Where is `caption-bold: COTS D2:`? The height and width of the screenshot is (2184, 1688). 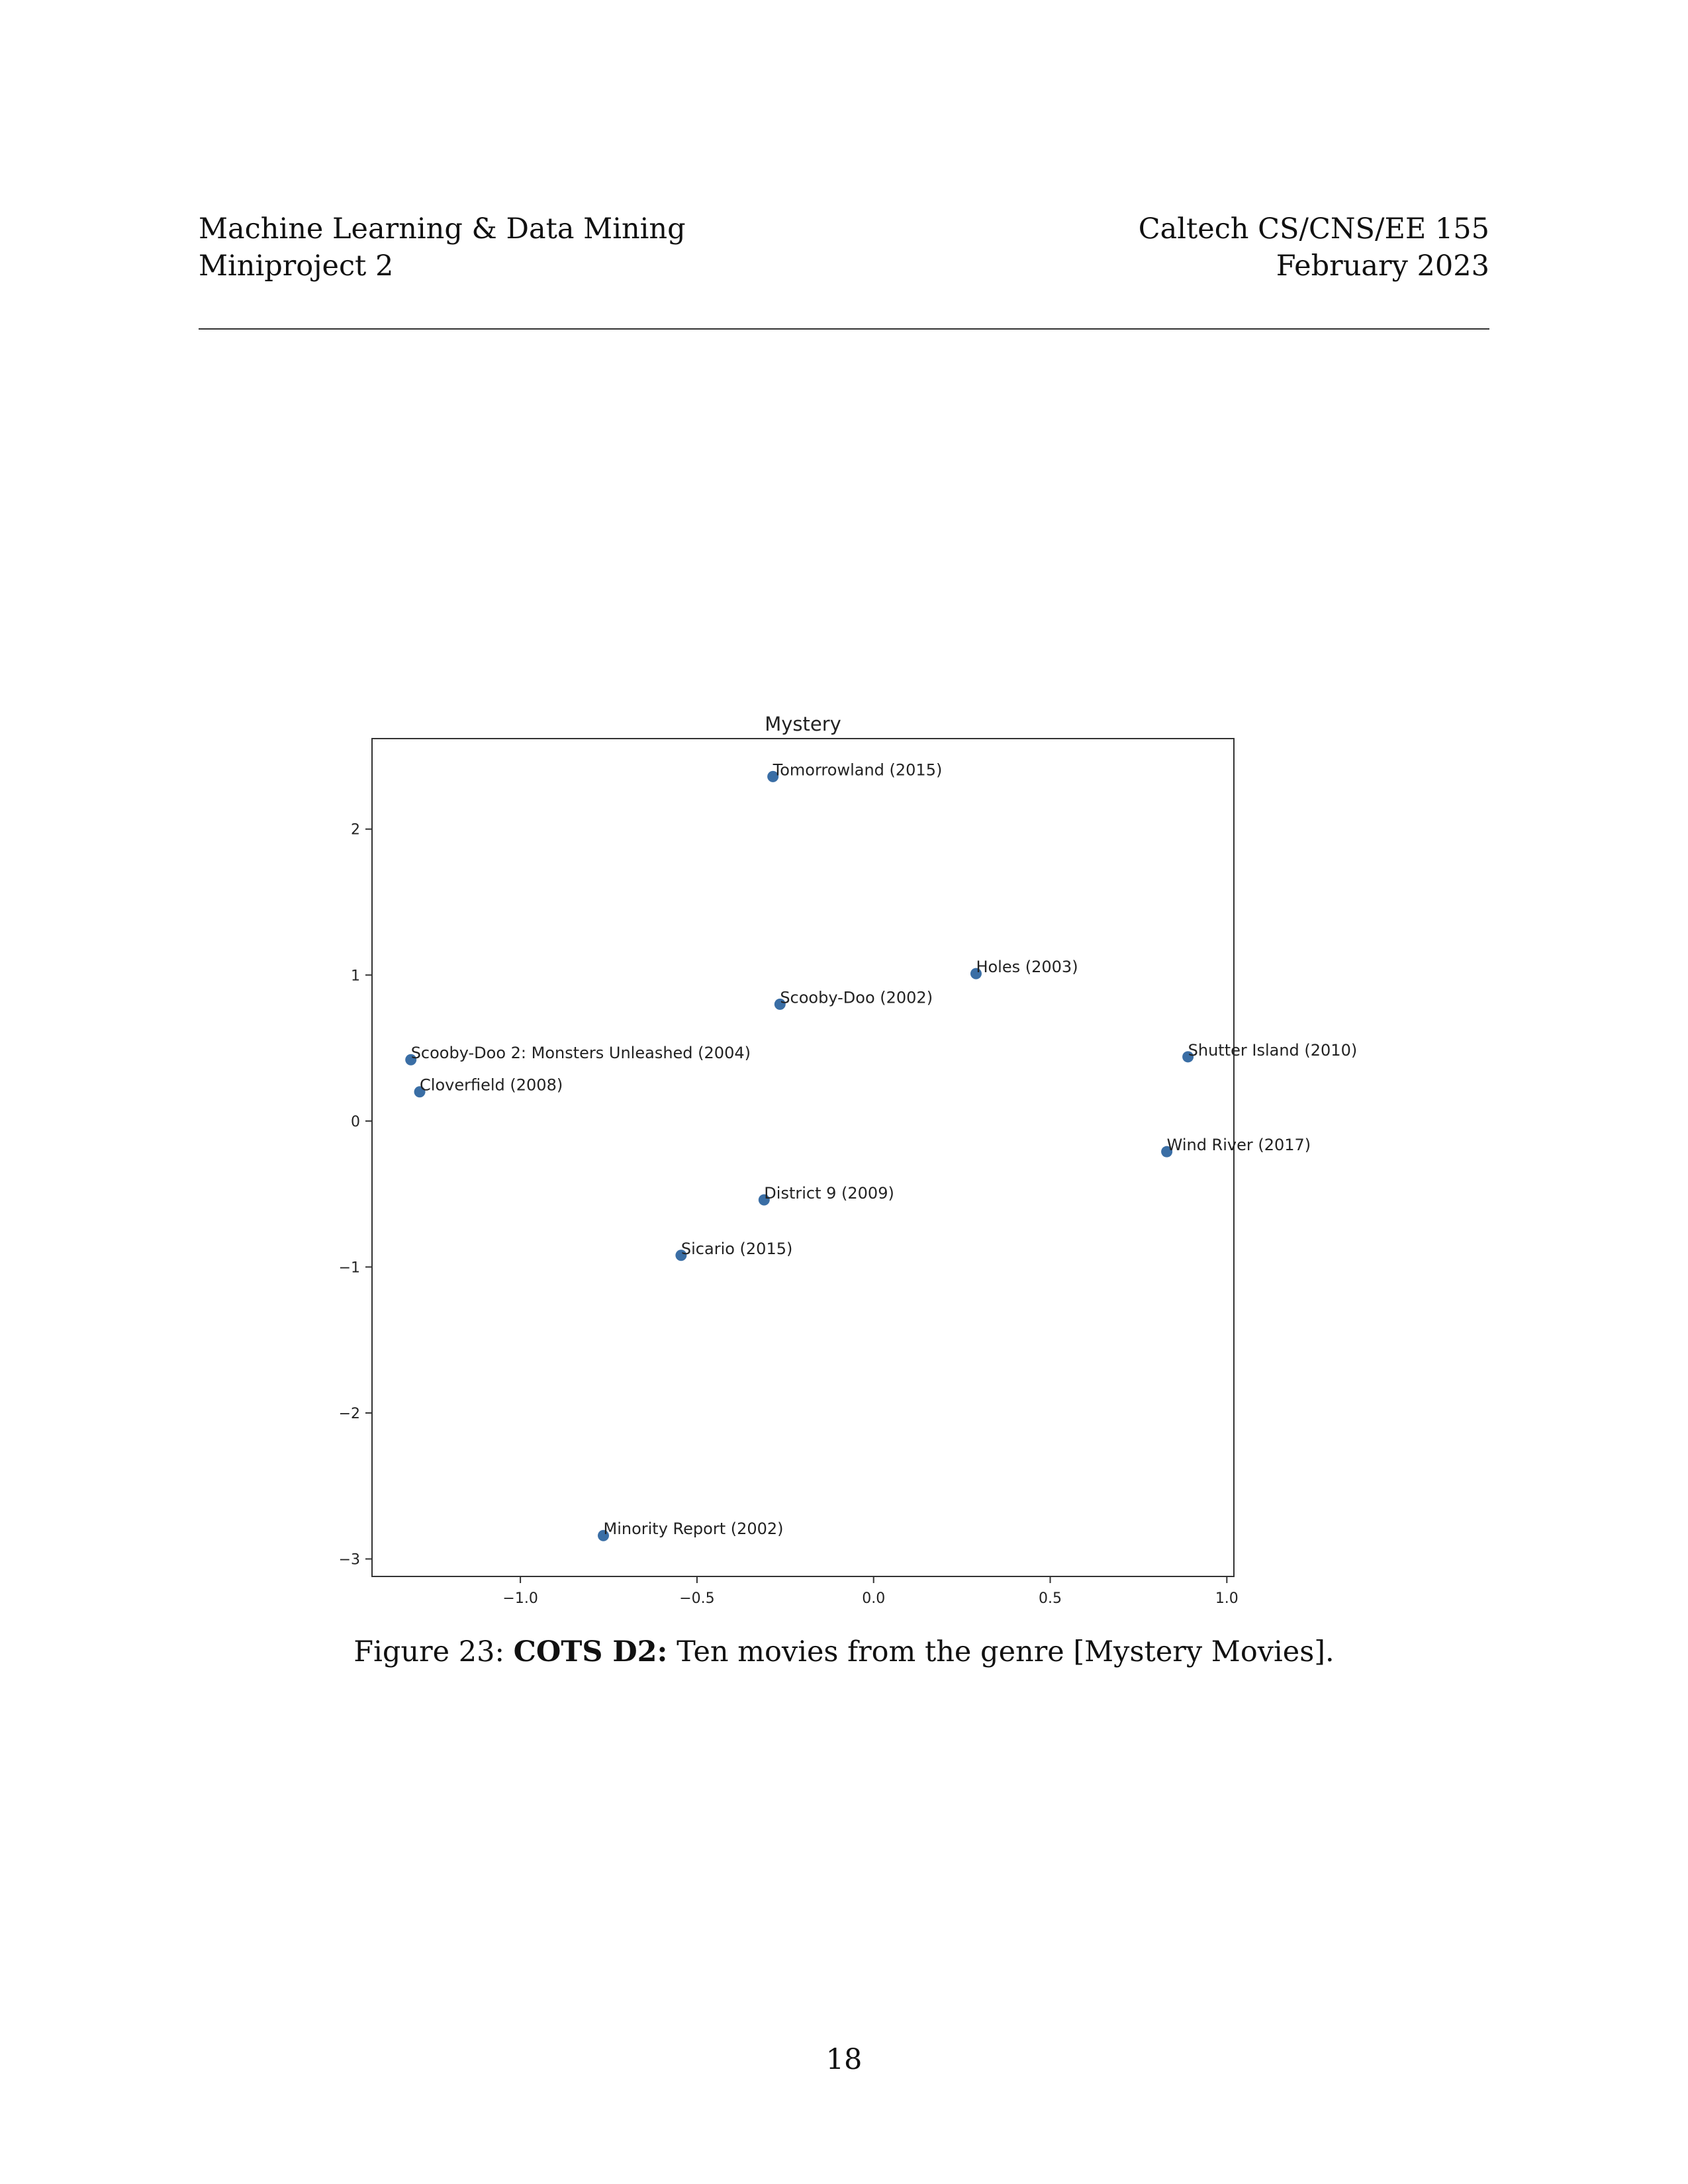 caption-bold: COTS D2: is located at coordinates (590, 1652).